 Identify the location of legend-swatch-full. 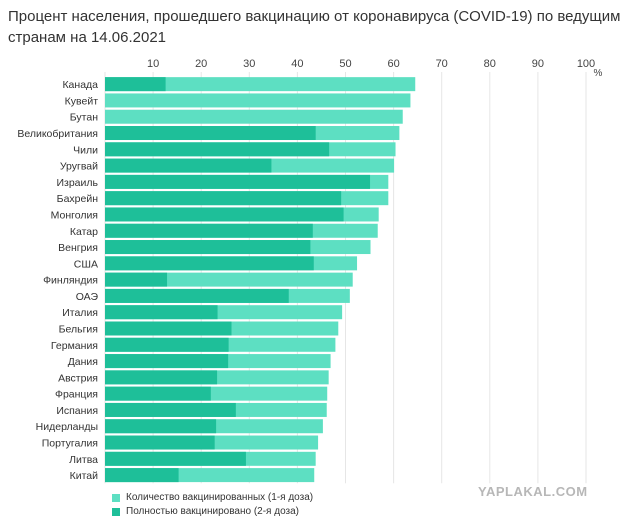
(116, 511).